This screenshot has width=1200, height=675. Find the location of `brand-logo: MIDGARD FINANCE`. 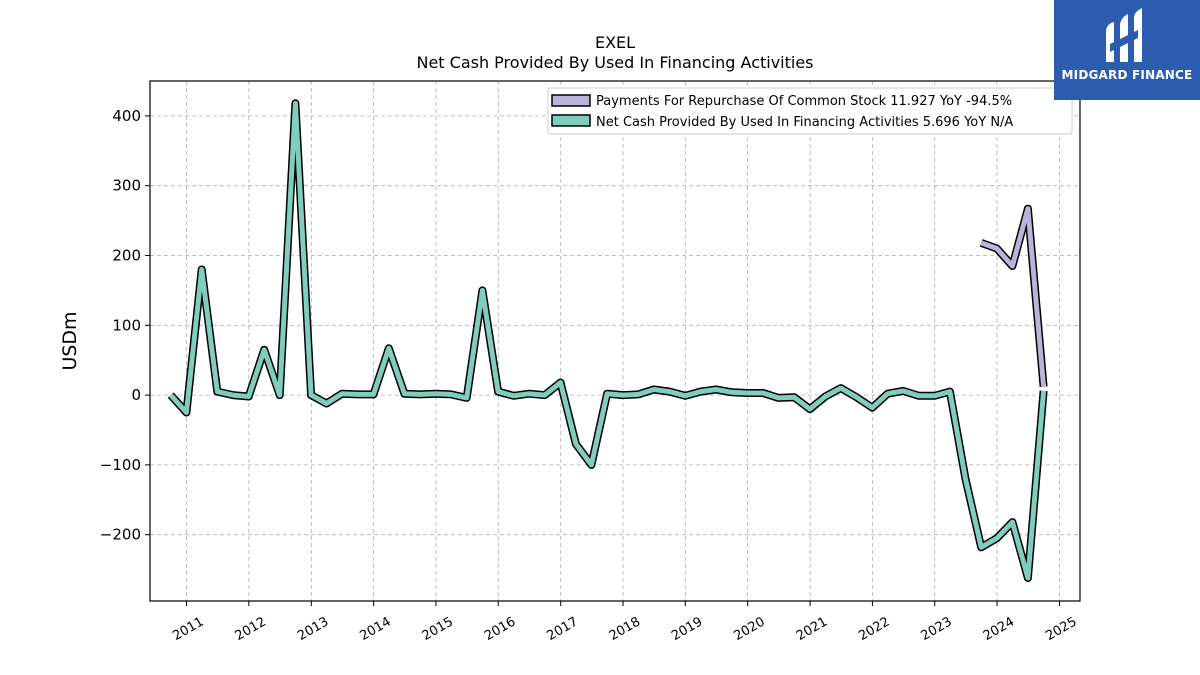

brand-logo: MIDGARD FINANCE is located at coordinates (1127, 50).